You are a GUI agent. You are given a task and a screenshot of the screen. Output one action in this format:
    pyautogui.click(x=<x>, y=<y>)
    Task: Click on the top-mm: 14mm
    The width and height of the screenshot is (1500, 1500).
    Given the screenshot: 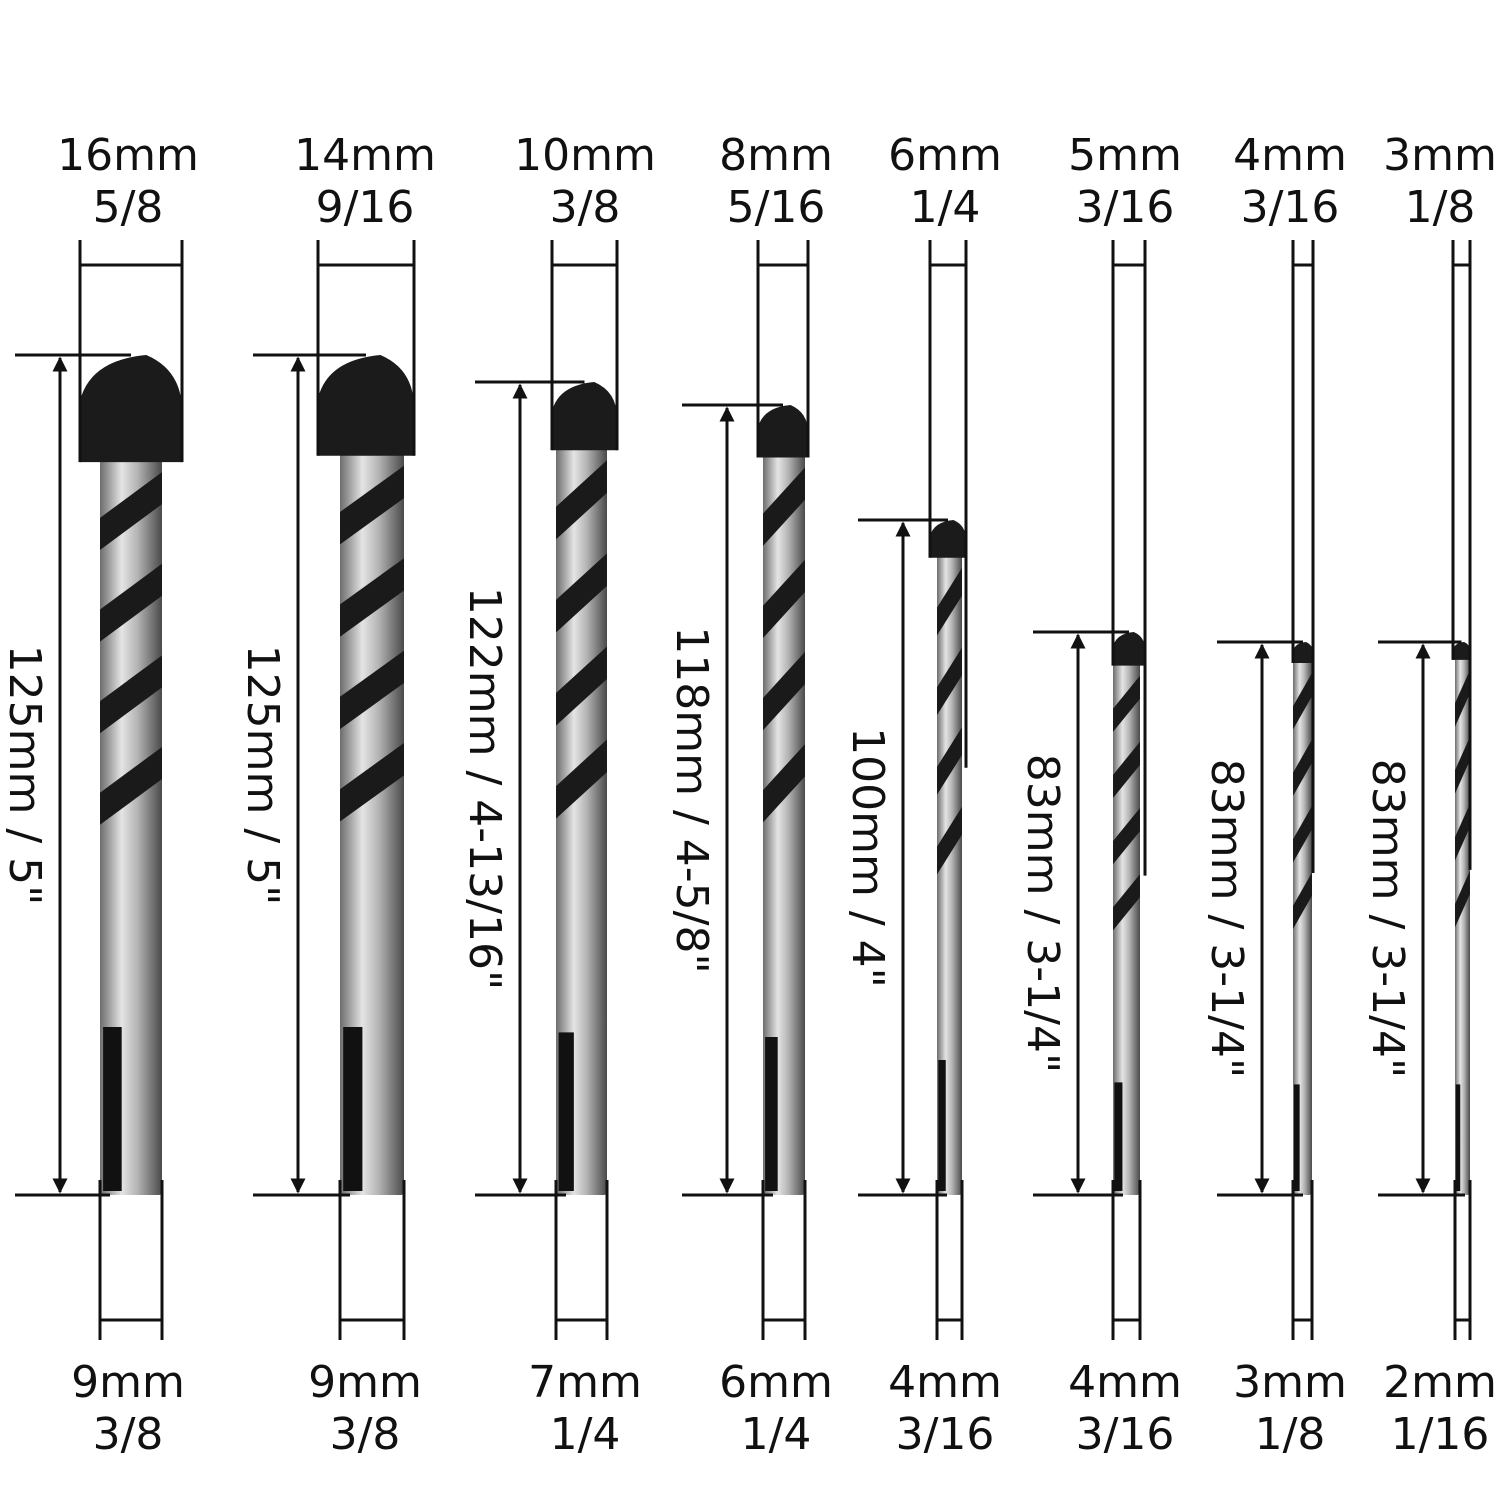 What is the action you would take?
    pyautogui.click(x=365, y=155)
    